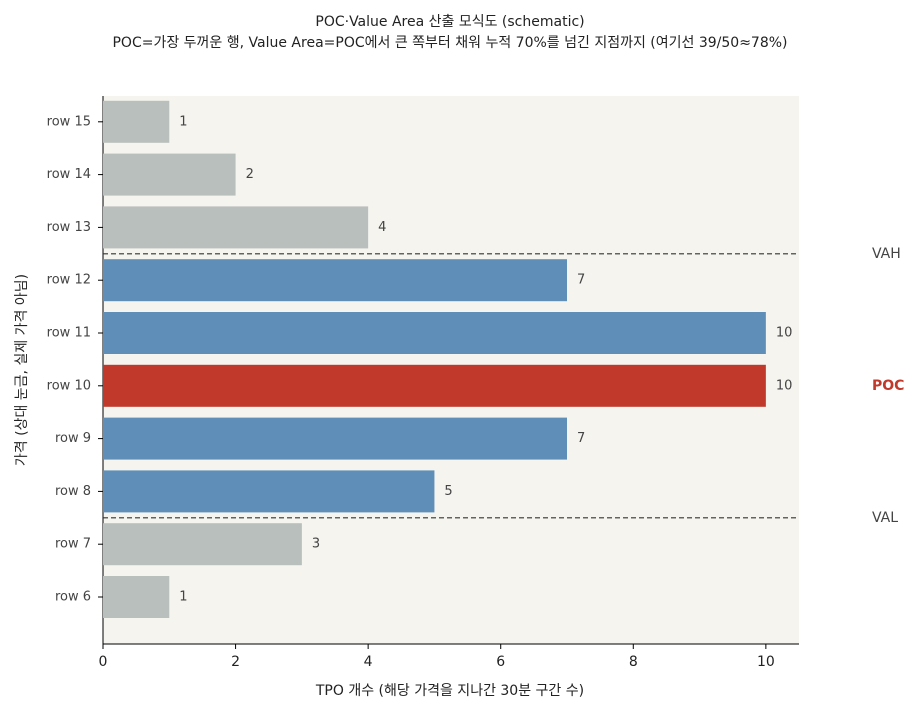  What do you see at coordinates (888, 386) in the screenshot?
I see `annotation: POC` at bounding box center [888, 386].